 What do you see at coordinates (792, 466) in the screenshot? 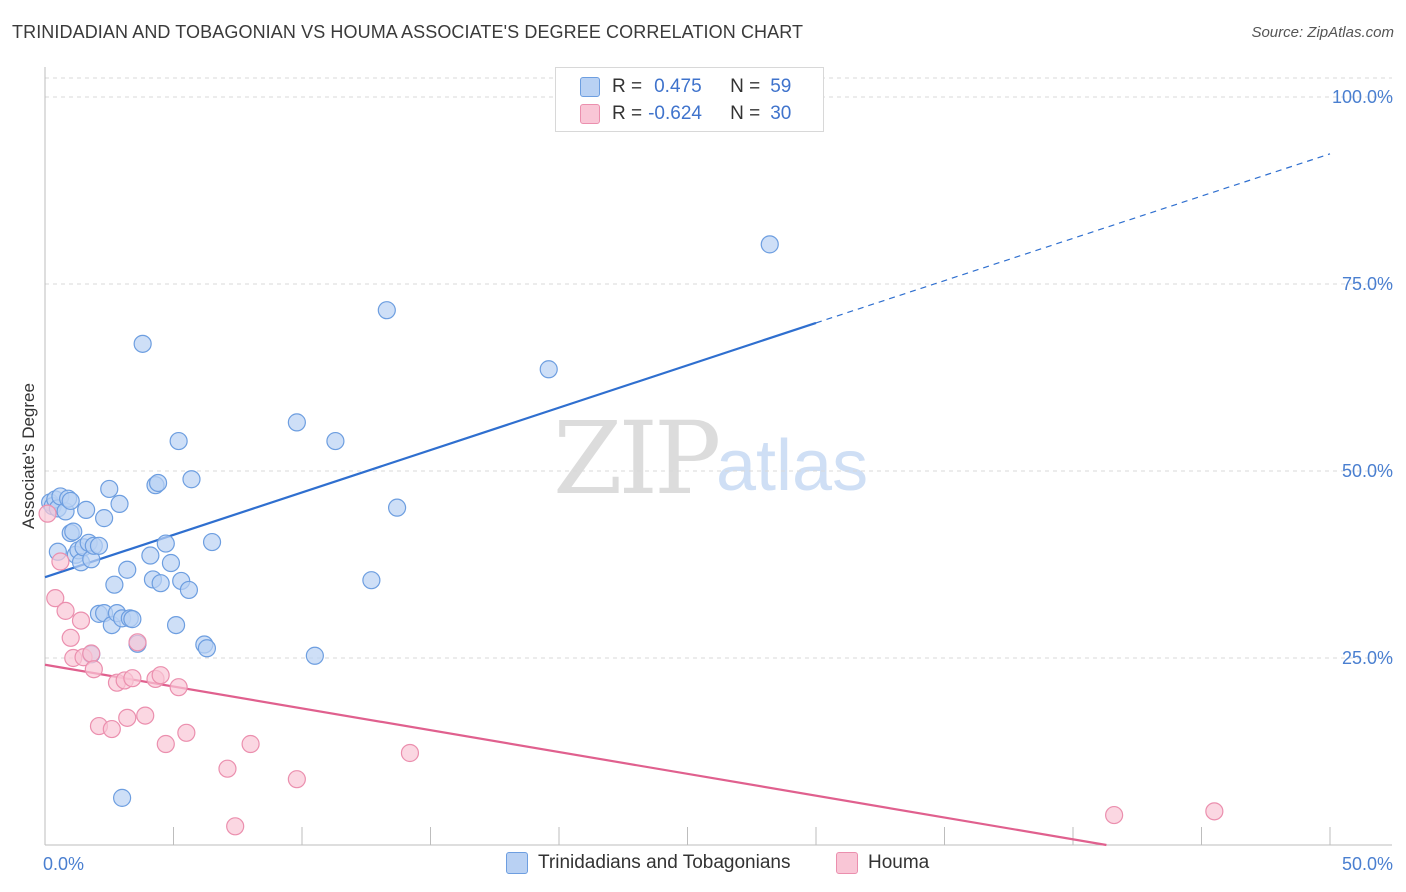
I see `watermark-atlas: atlas` at bounding box center [792, 466].